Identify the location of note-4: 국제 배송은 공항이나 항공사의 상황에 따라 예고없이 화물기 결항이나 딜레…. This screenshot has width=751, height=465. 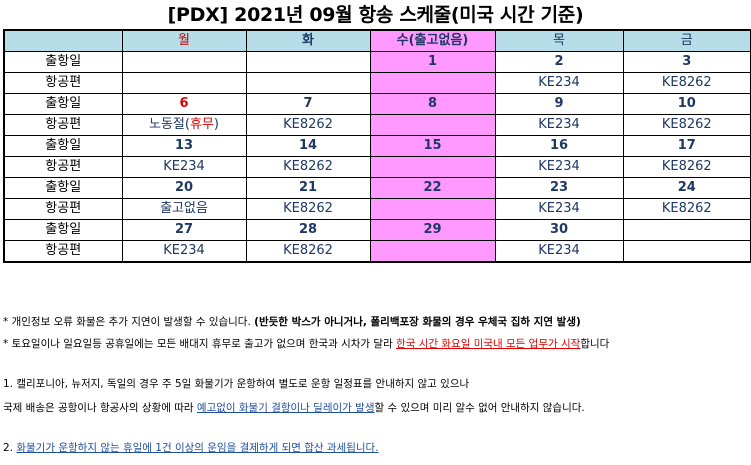
(294, 408).